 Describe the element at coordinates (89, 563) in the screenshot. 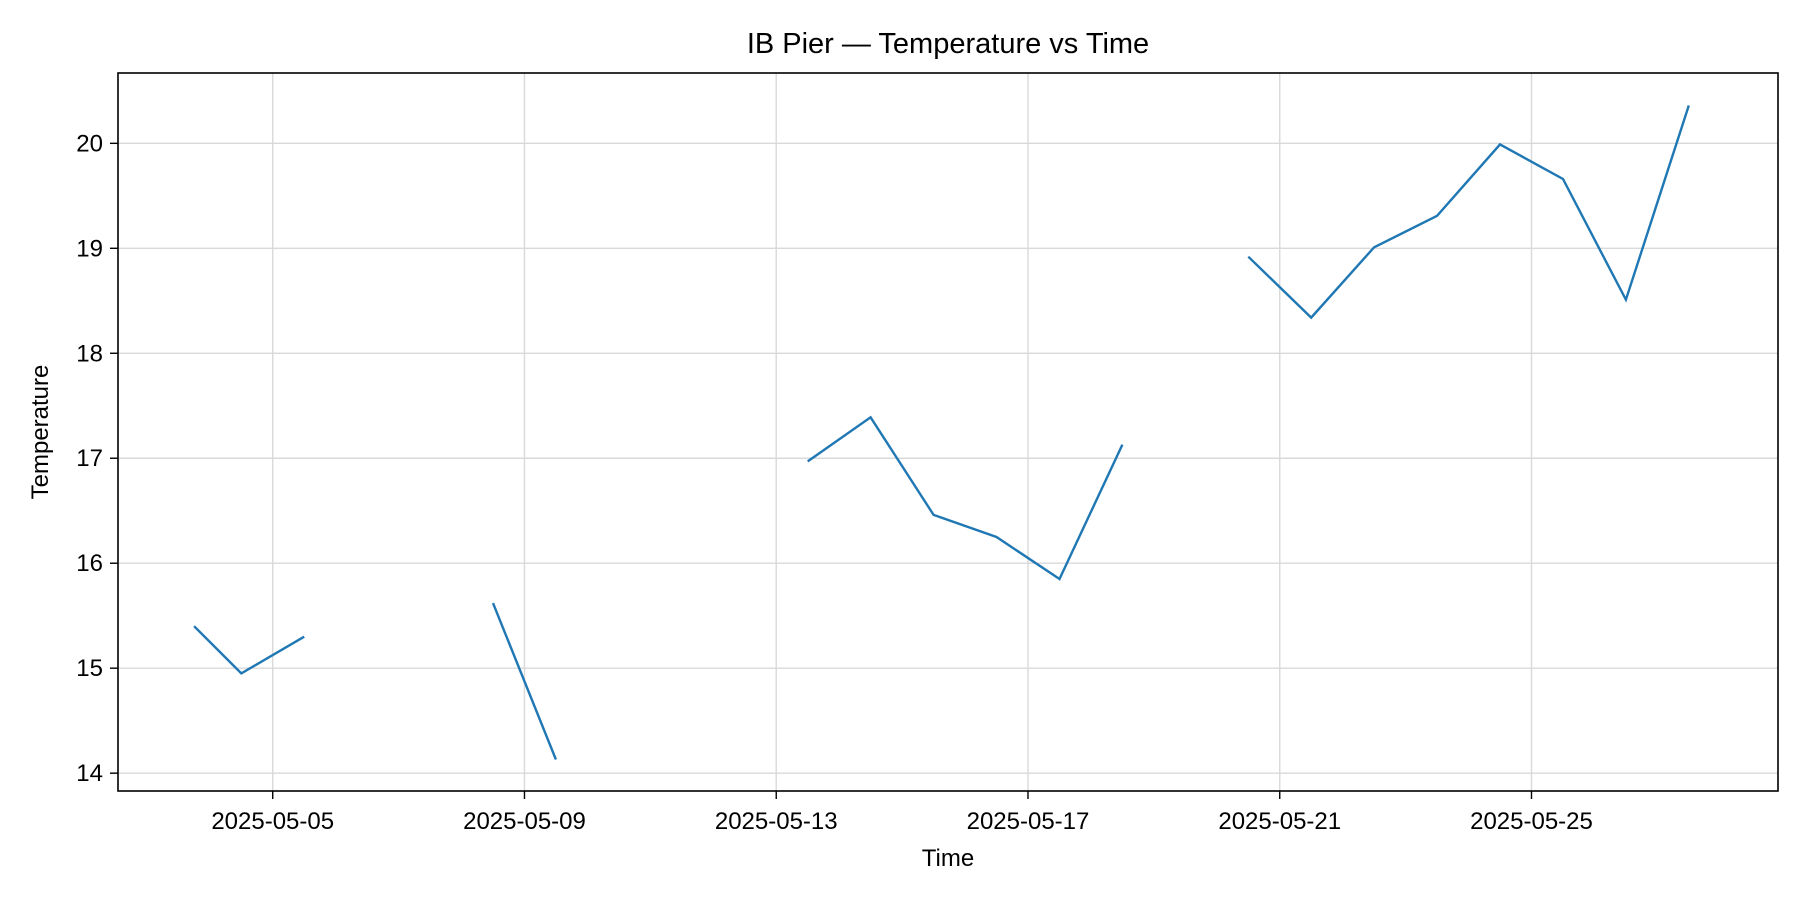

I see `y-tick-label: 16` at that location.